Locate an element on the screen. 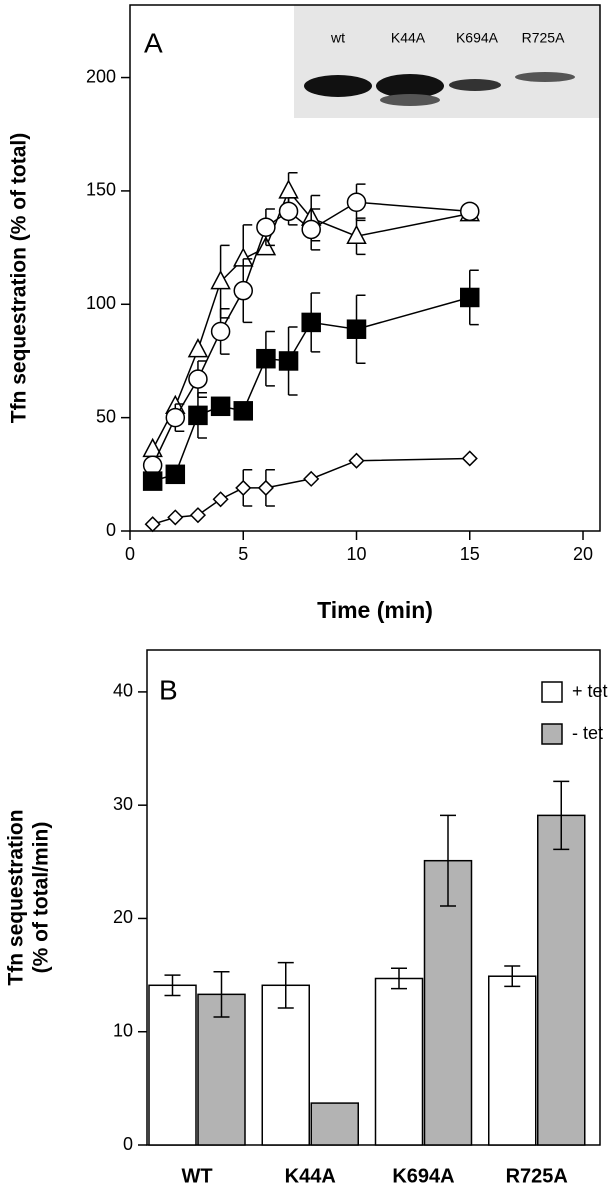 The width and height of the screenshot is (616, 1199). legend-label: + tet is located at coordinates (590, 691).